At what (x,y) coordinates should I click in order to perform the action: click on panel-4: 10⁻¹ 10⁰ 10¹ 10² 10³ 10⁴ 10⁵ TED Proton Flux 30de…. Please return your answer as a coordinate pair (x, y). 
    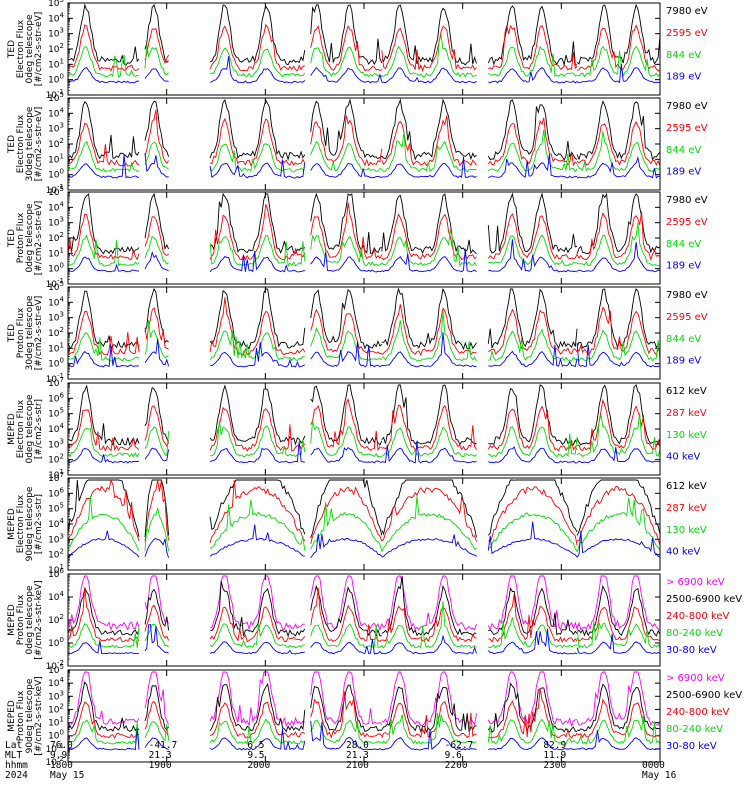
    Looking at the image, I should click on (357, 332).